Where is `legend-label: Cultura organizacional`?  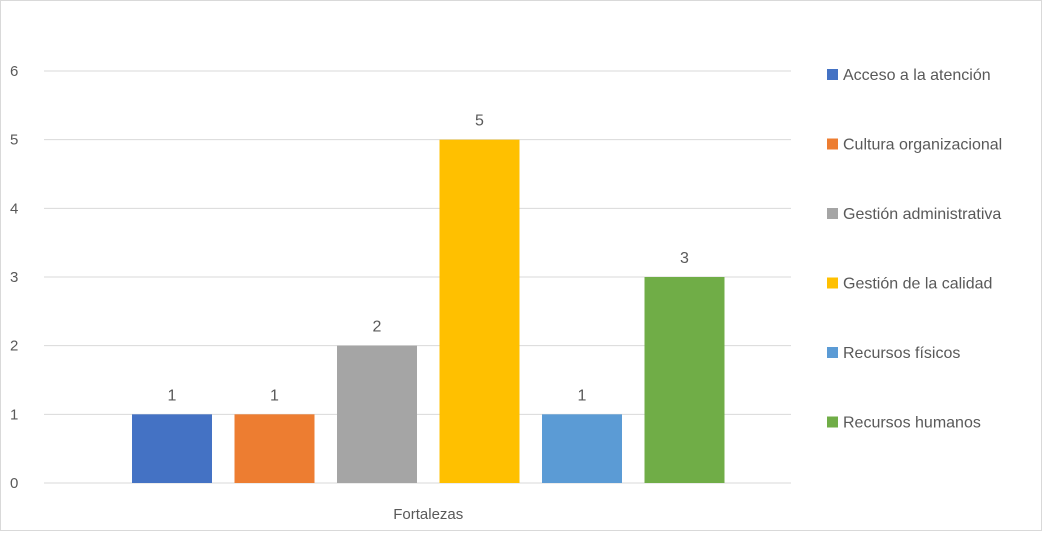 legend-label: Cultura organizacional is located at coordinates (922, 145).